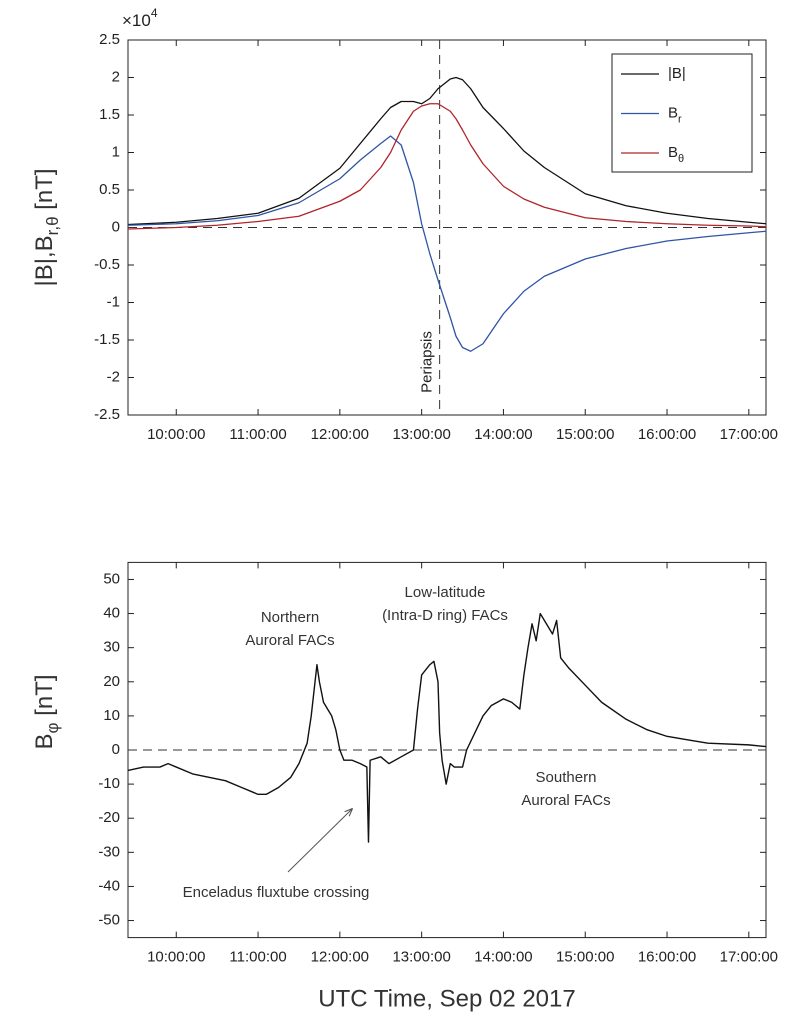 The height and width of the screenshot is (1024, 809). Describe the element at coordinates (111, 715) in the screenshot. I see `y-tick-label: 10` at that location.